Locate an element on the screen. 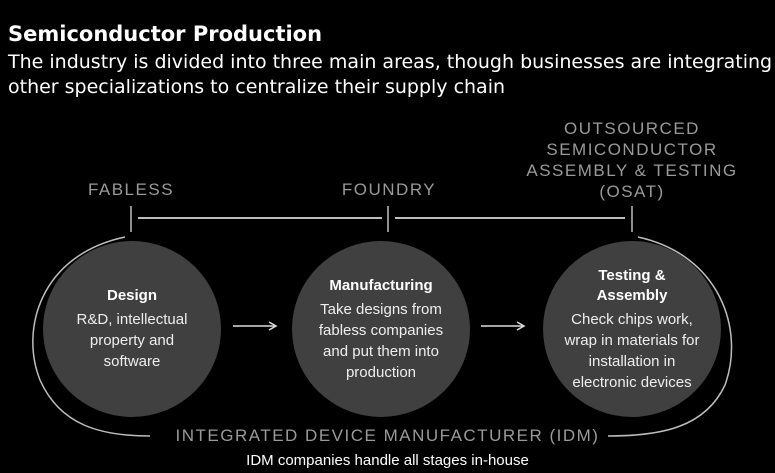  idm-loop-left is located at coordinates (91, 336).